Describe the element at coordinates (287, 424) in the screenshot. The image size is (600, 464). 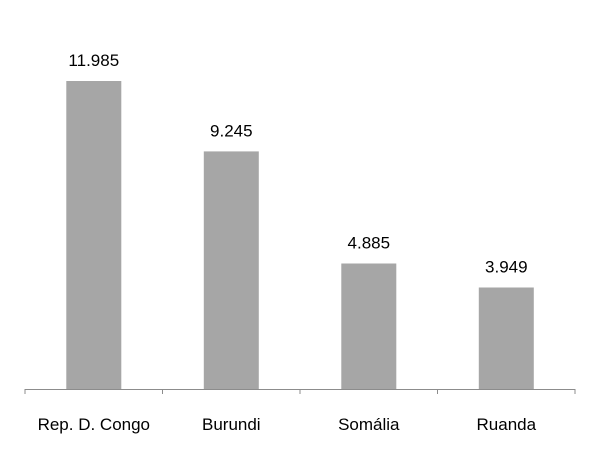
I see `category-labels-group: Rep. D. Congo Burundi Somália Ruanda` at that location.